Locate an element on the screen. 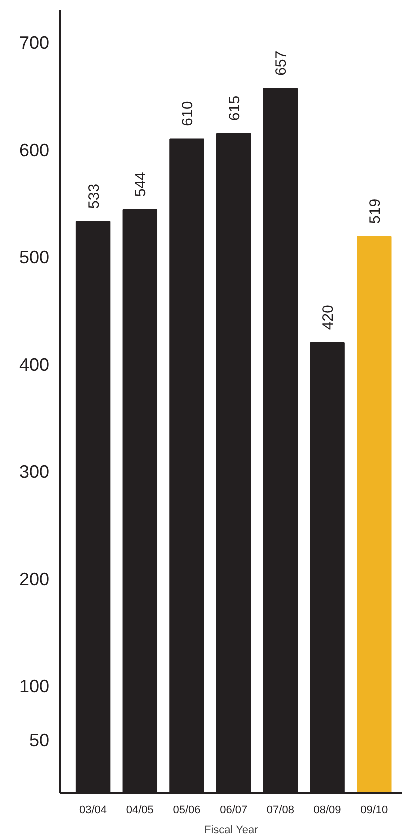 This screenshot has height=839, width=412. x-tick-label: 05/06 is located at coordinates (187, 810).